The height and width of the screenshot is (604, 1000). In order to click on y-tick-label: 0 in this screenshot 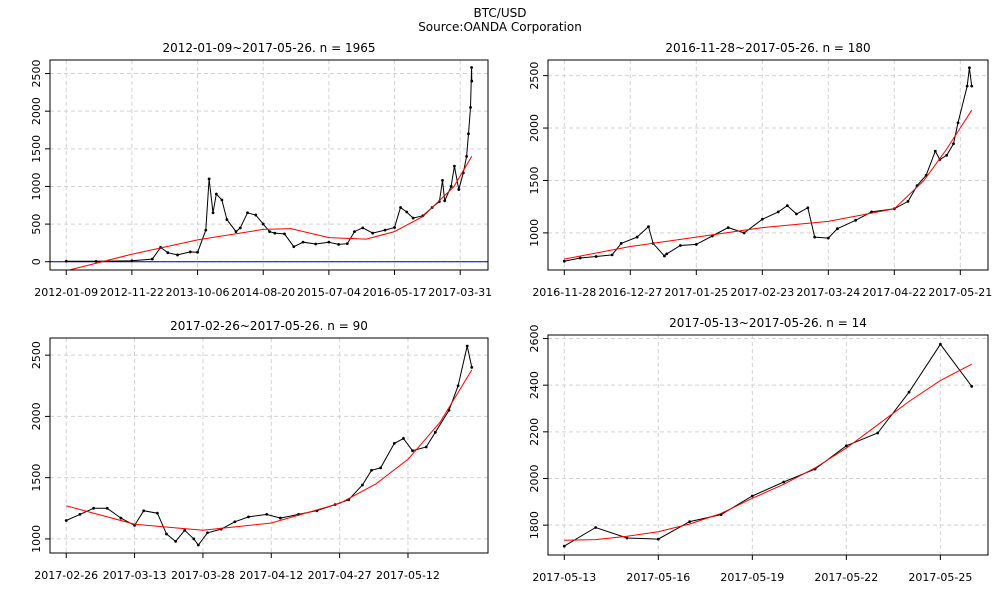, I will do `click(36, 261)`.